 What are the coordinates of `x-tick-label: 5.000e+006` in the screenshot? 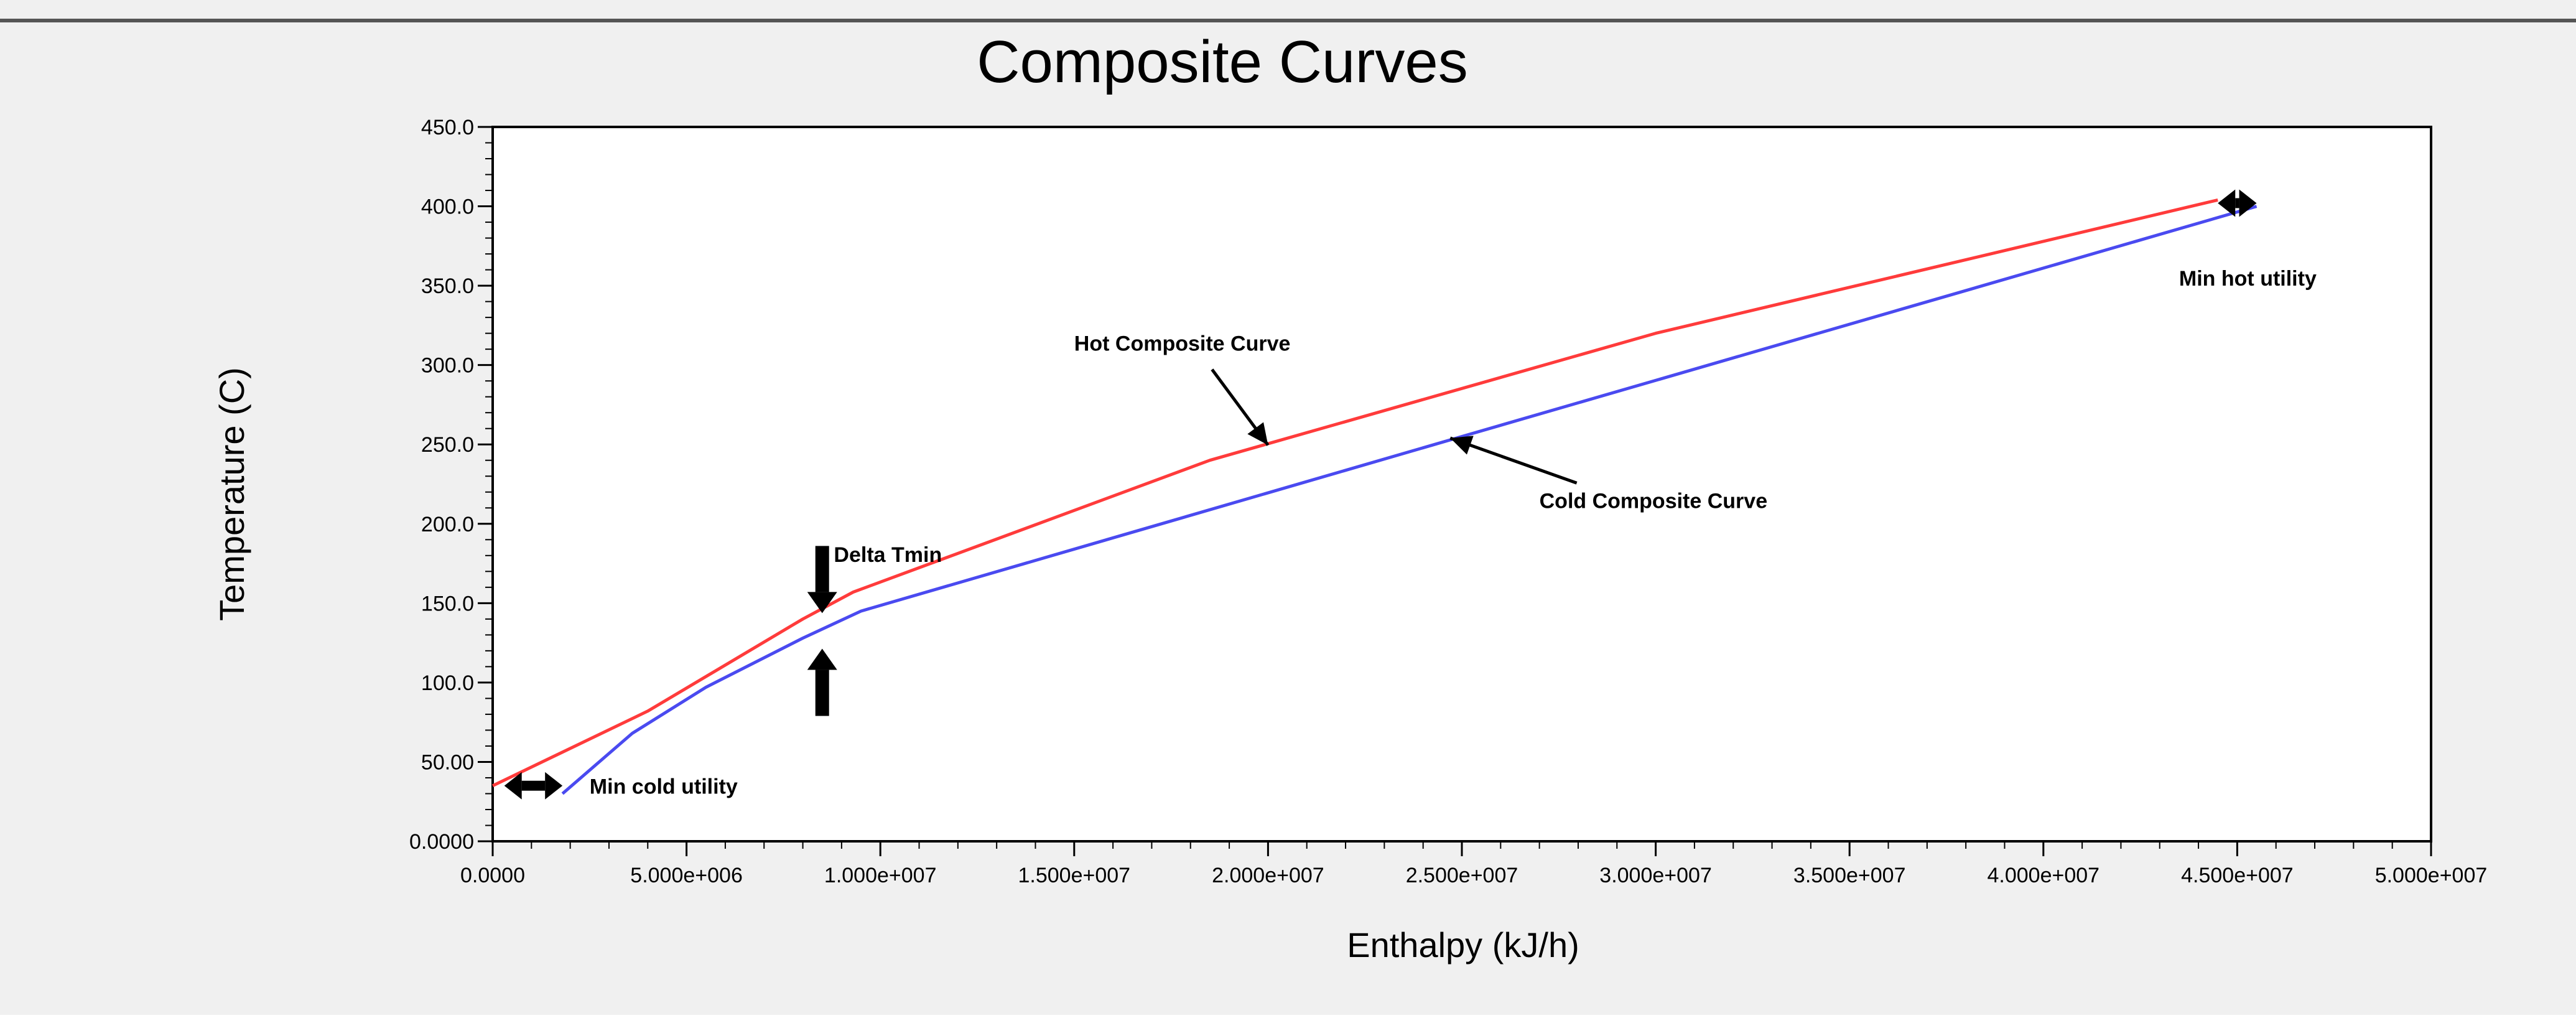 It's located at (686, 875).